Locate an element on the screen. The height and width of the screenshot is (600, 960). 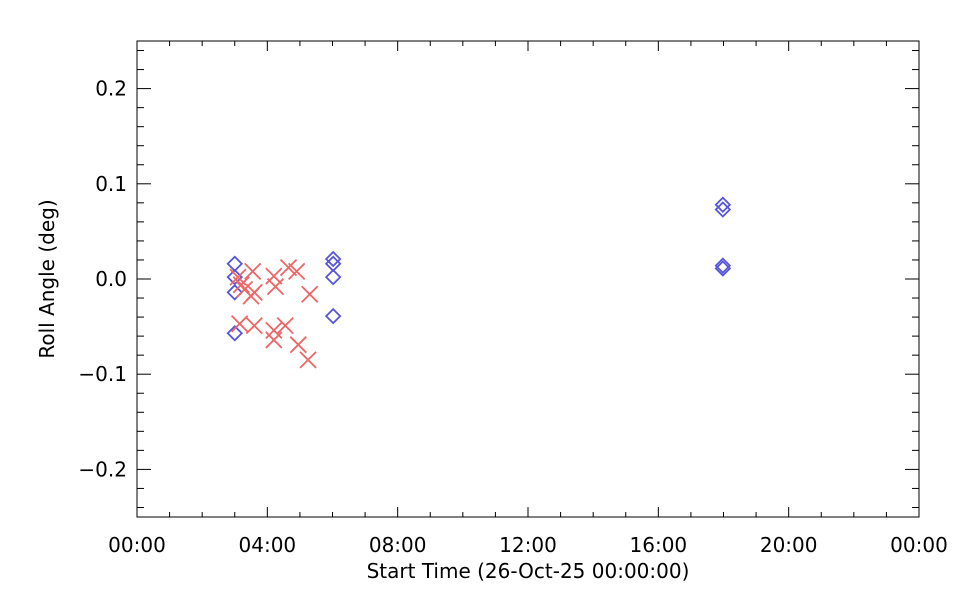
y-tick-label: 0.2 is located at coordinates (111, 89).